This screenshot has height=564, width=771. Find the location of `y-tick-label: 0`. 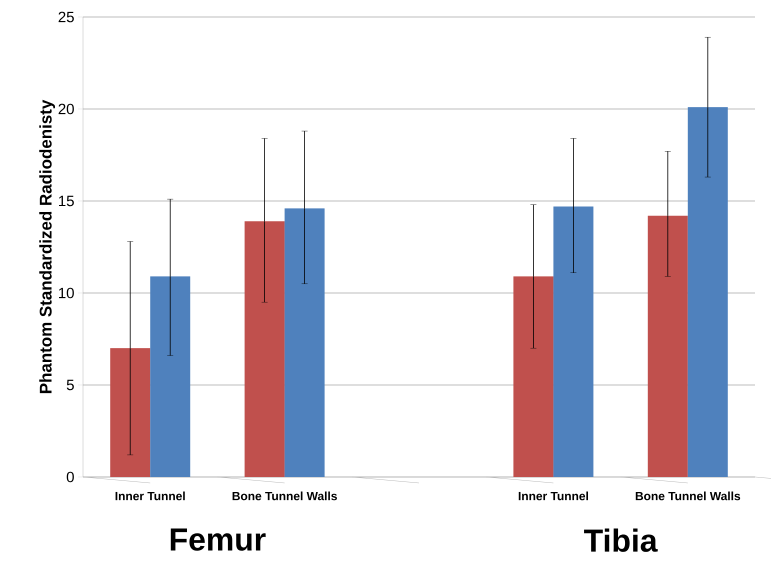

y-tick-label: 0 is located at coordinates (70, 477).